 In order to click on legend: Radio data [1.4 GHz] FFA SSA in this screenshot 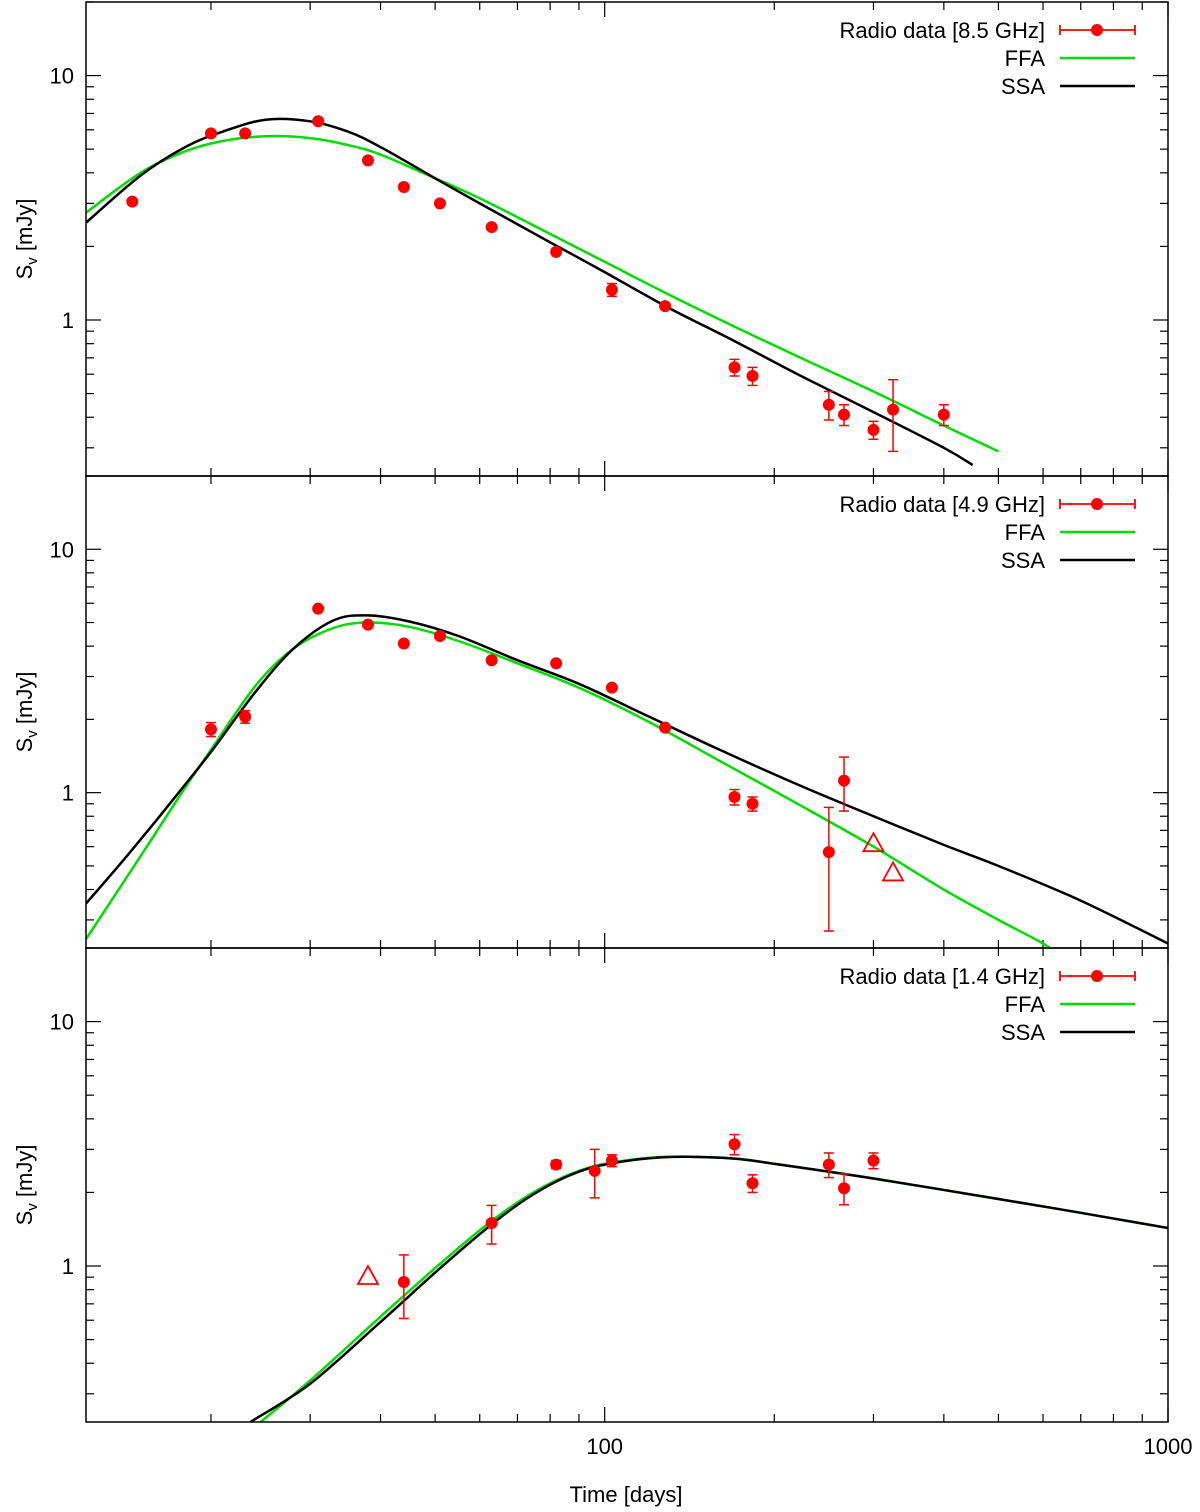, I will do `click(988, 1004)`.